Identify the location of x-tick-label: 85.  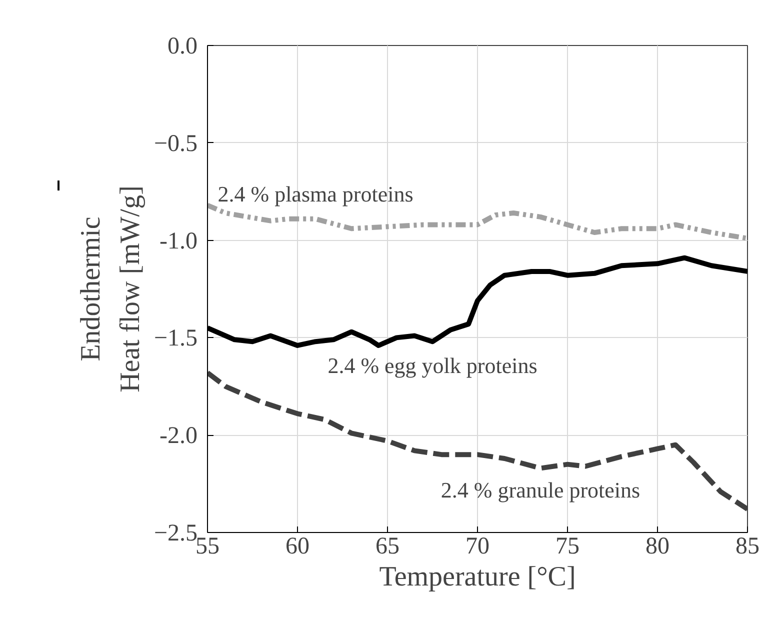
(748, 547).